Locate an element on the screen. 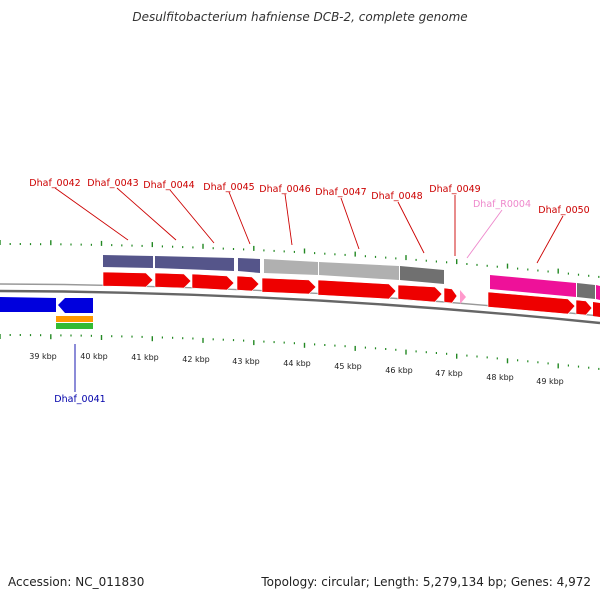  feature-bars-upper is located at coordinates (351, 277).